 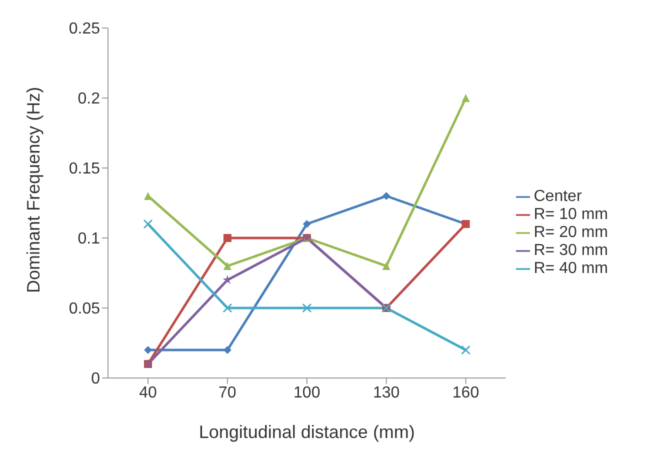 I want to click on x-tick-label: 40, so click(x=148, y=393).